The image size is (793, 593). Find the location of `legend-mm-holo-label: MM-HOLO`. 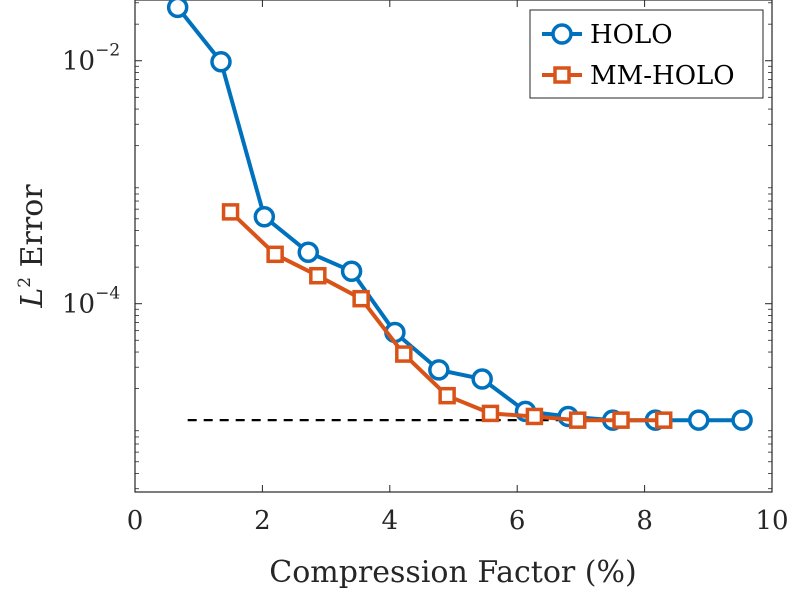

legend-mm-holo-label: MM-HOLO is located at coordinates (662, 76).